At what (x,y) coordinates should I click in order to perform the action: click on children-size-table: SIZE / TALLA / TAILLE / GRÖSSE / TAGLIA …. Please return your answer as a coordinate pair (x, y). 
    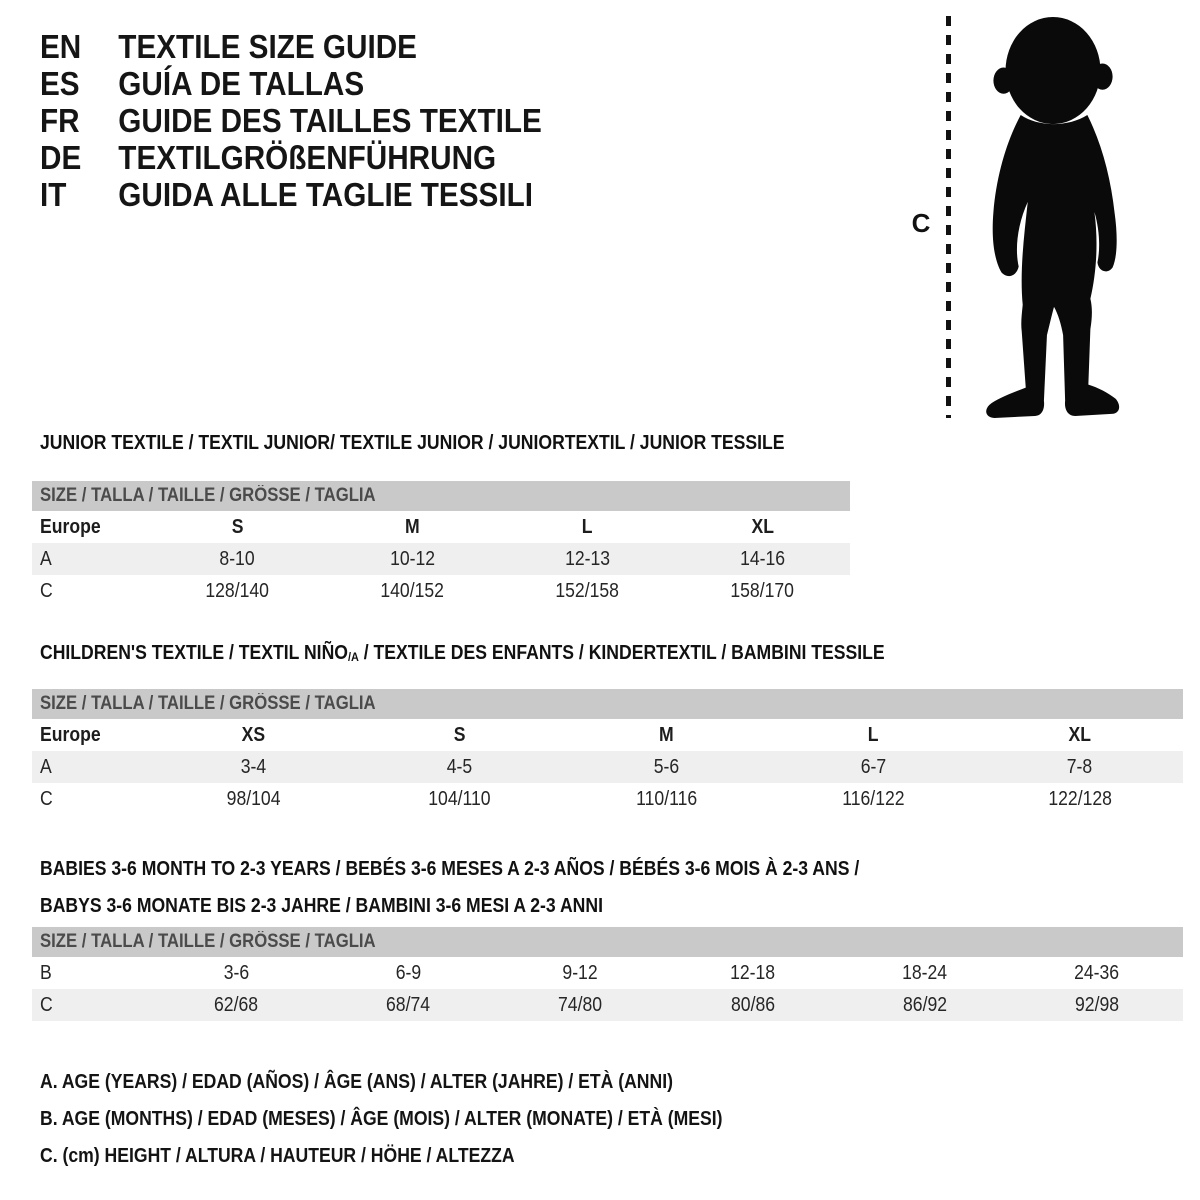
    Looking at the image, I should click on (607, 752).